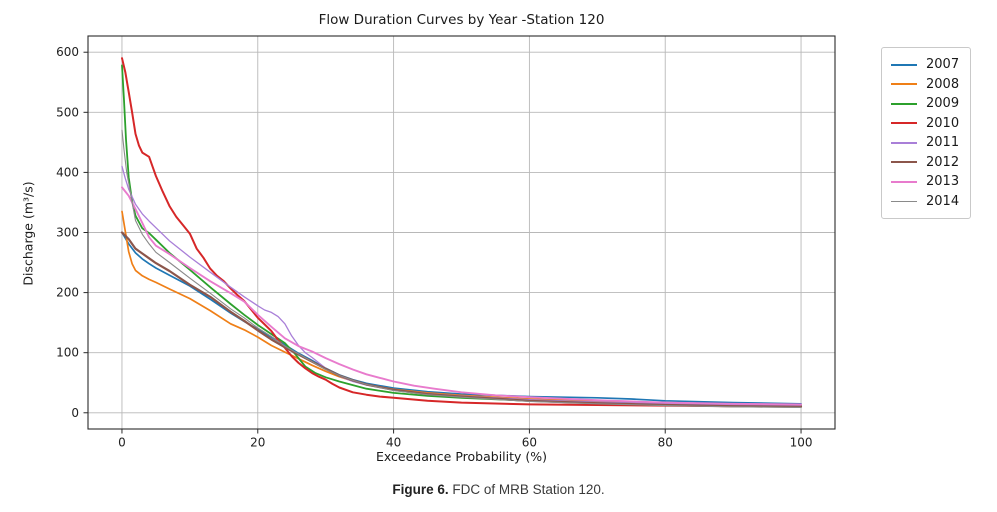 The image size is (997, 512). Describe the element at coordinates (75, 413) in the screenshot. I see `y-tick-0: 0` at that location.